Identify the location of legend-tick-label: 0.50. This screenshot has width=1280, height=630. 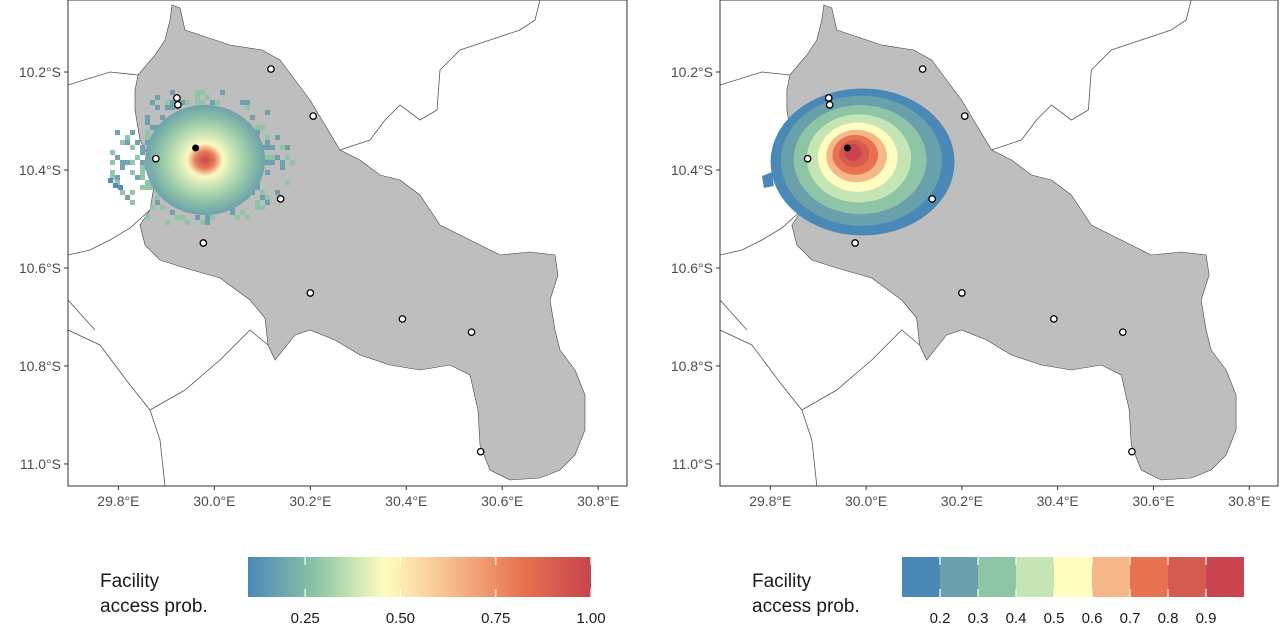
(400, 617).